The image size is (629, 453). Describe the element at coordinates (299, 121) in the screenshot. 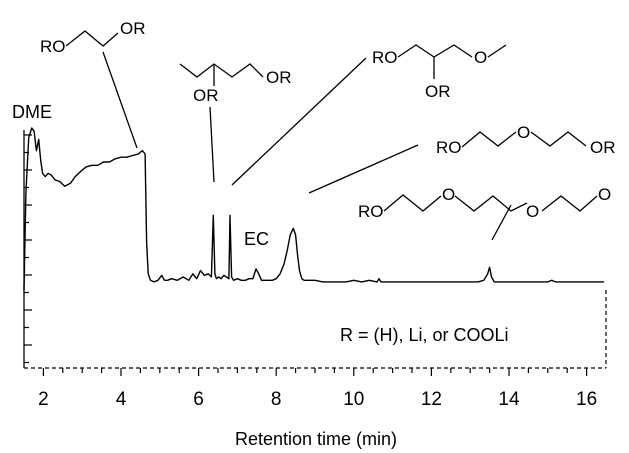

I see `structure-3-leader` at that location.